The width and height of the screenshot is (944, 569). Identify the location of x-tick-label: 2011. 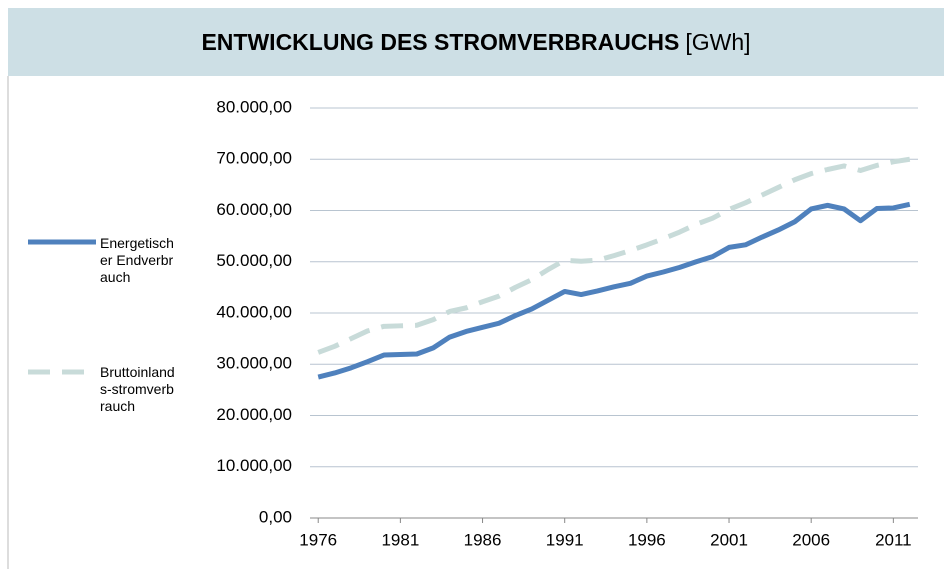
(893, 539).